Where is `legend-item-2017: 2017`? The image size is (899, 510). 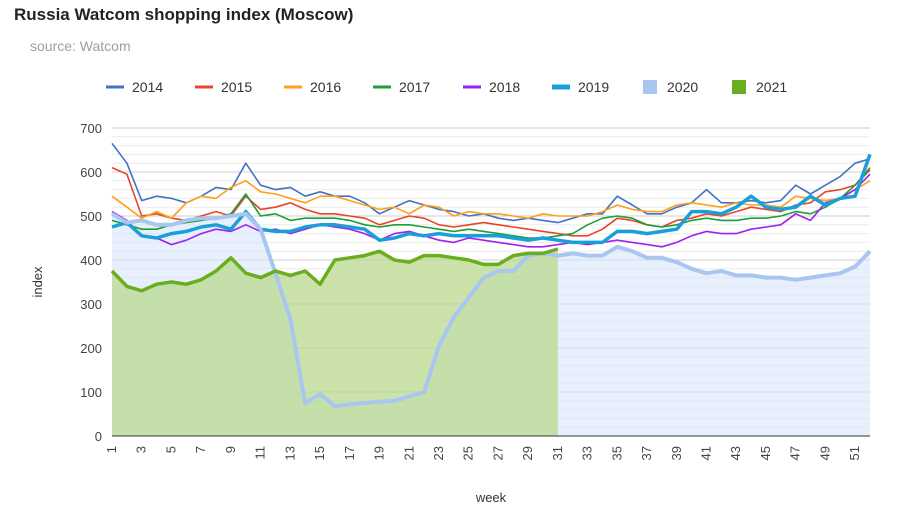 legend-item-2017: 2017 is located at coordinates (401, 87).